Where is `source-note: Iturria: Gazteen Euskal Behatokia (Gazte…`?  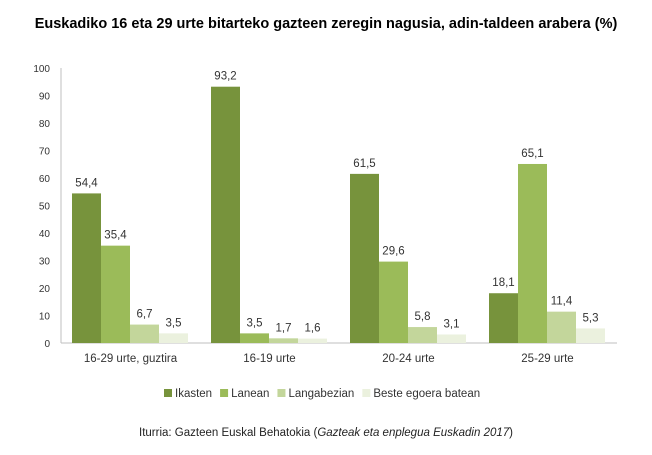
source-note: Iturria: Gazteen Euskal Behatokia (Gazte… is located at coordinates (326, 433).